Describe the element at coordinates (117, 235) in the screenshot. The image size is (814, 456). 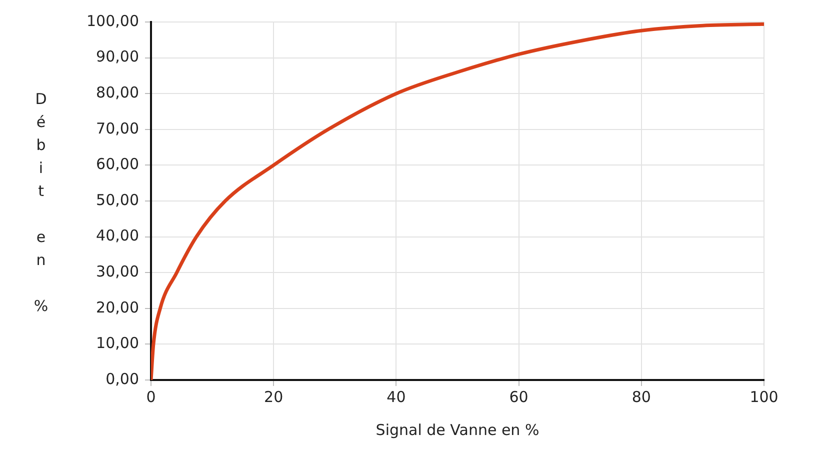
I see `y-tick-label: 40,00` at that location.